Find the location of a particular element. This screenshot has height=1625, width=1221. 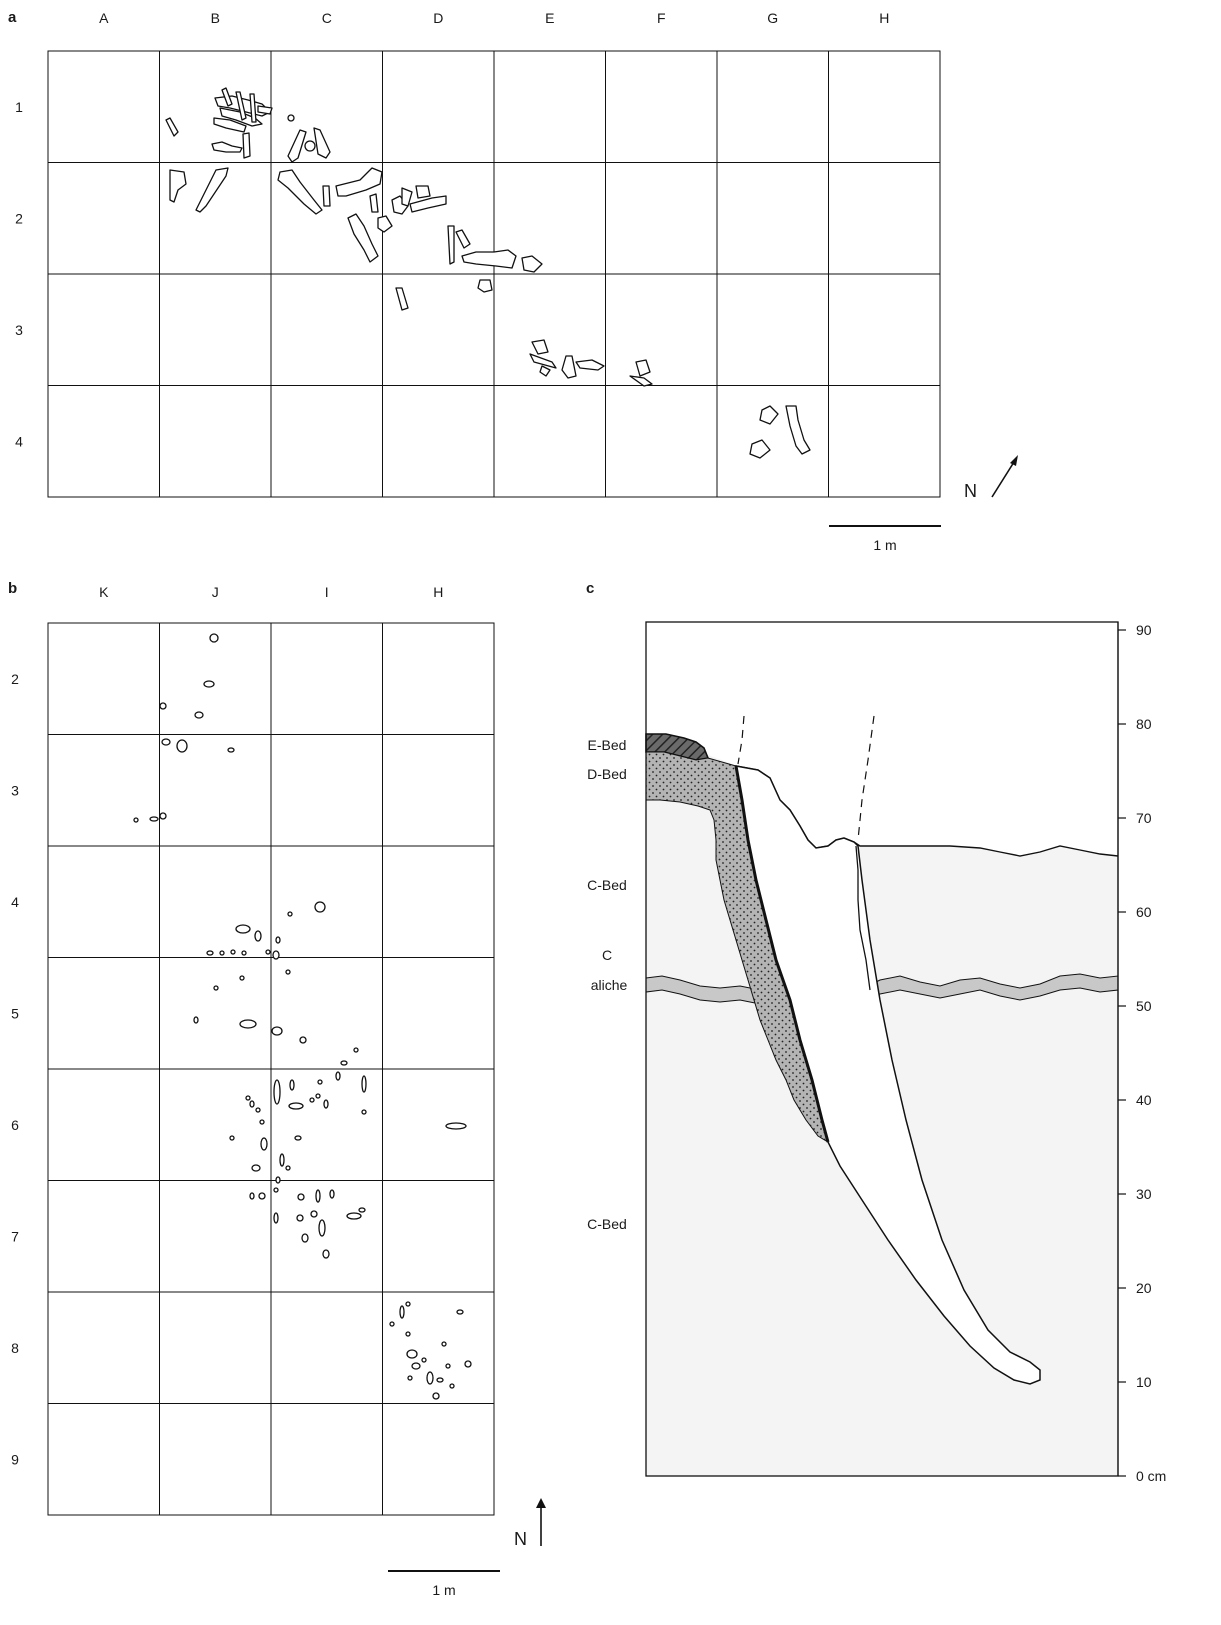

scale-label-b: 1 m is located at coordinates (443, 1590).